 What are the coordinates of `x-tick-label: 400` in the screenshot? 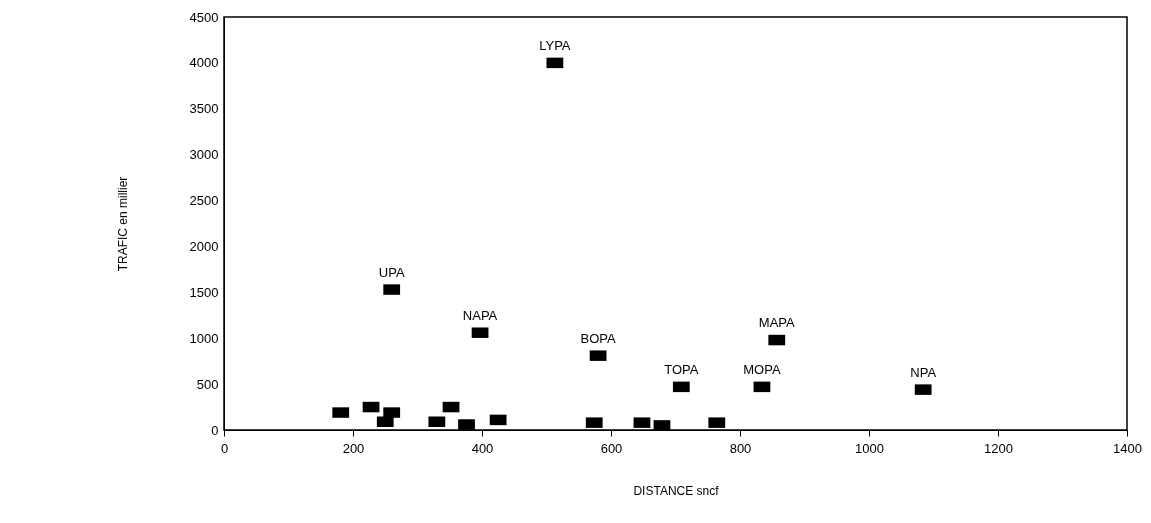 It's located at (482, 448).